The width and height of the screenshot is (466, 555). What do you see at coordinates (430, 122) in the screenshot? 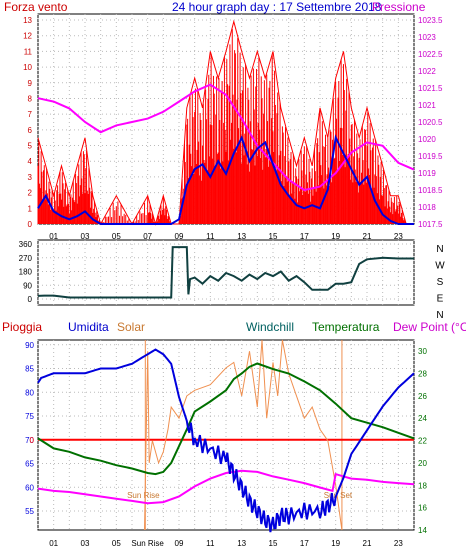
I see `pressure-tick-label: 1020.5` at bounding box center [430, 122].